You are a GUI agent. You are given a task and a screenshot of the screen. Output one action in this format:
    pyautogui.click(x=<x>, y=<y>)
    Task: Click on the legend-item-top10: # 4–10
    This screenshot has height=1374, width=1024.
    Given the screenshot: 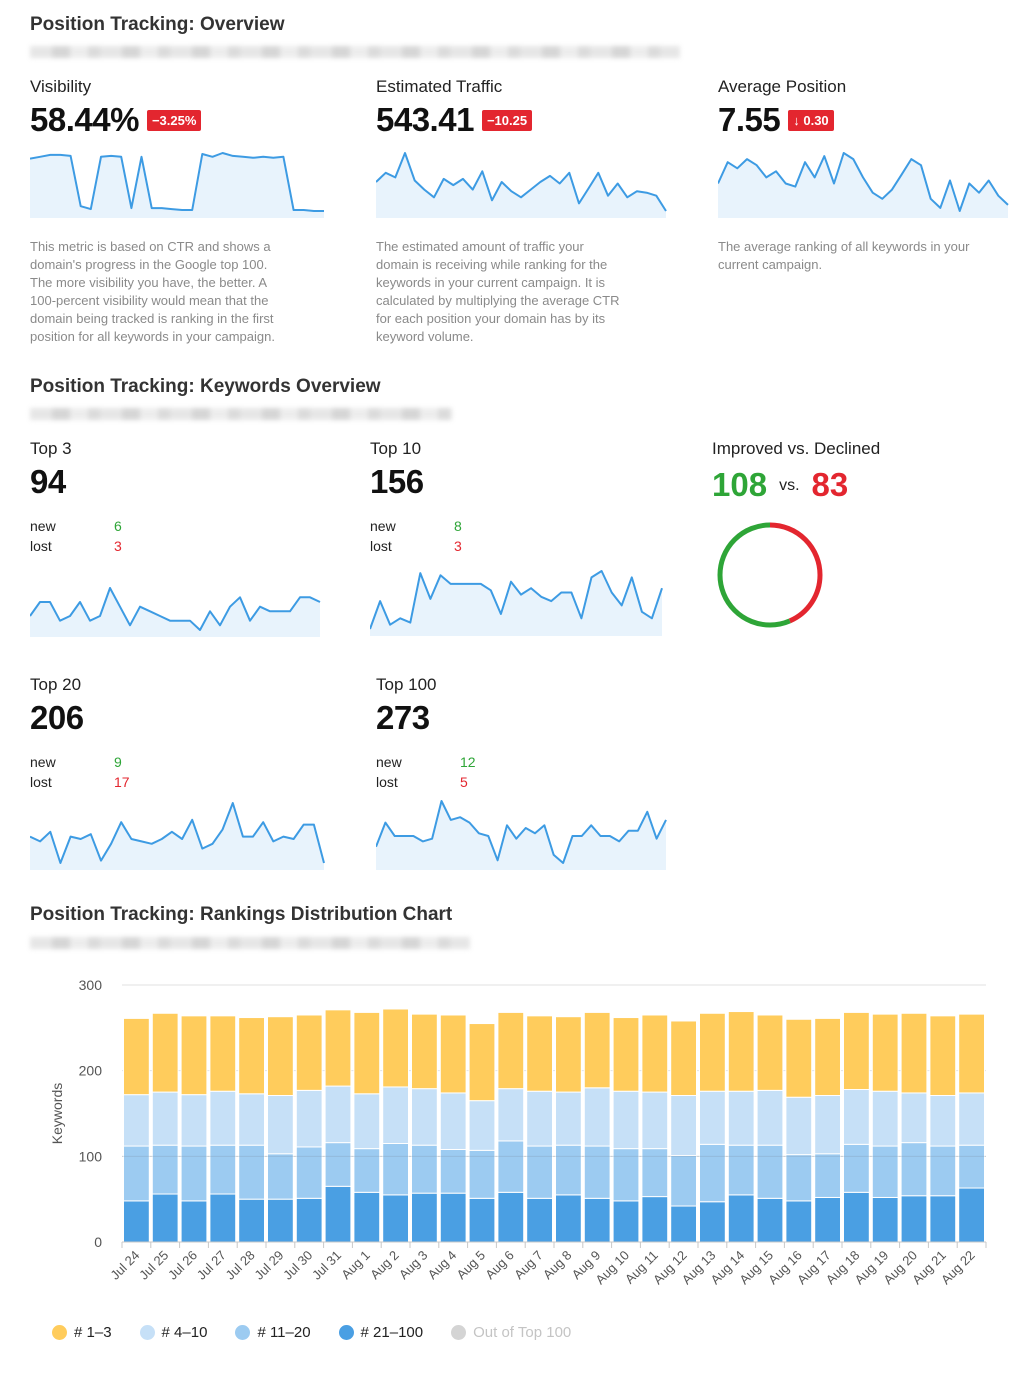 What is the action you would take?
    pyautogui.click(x=173, y=1332)
    